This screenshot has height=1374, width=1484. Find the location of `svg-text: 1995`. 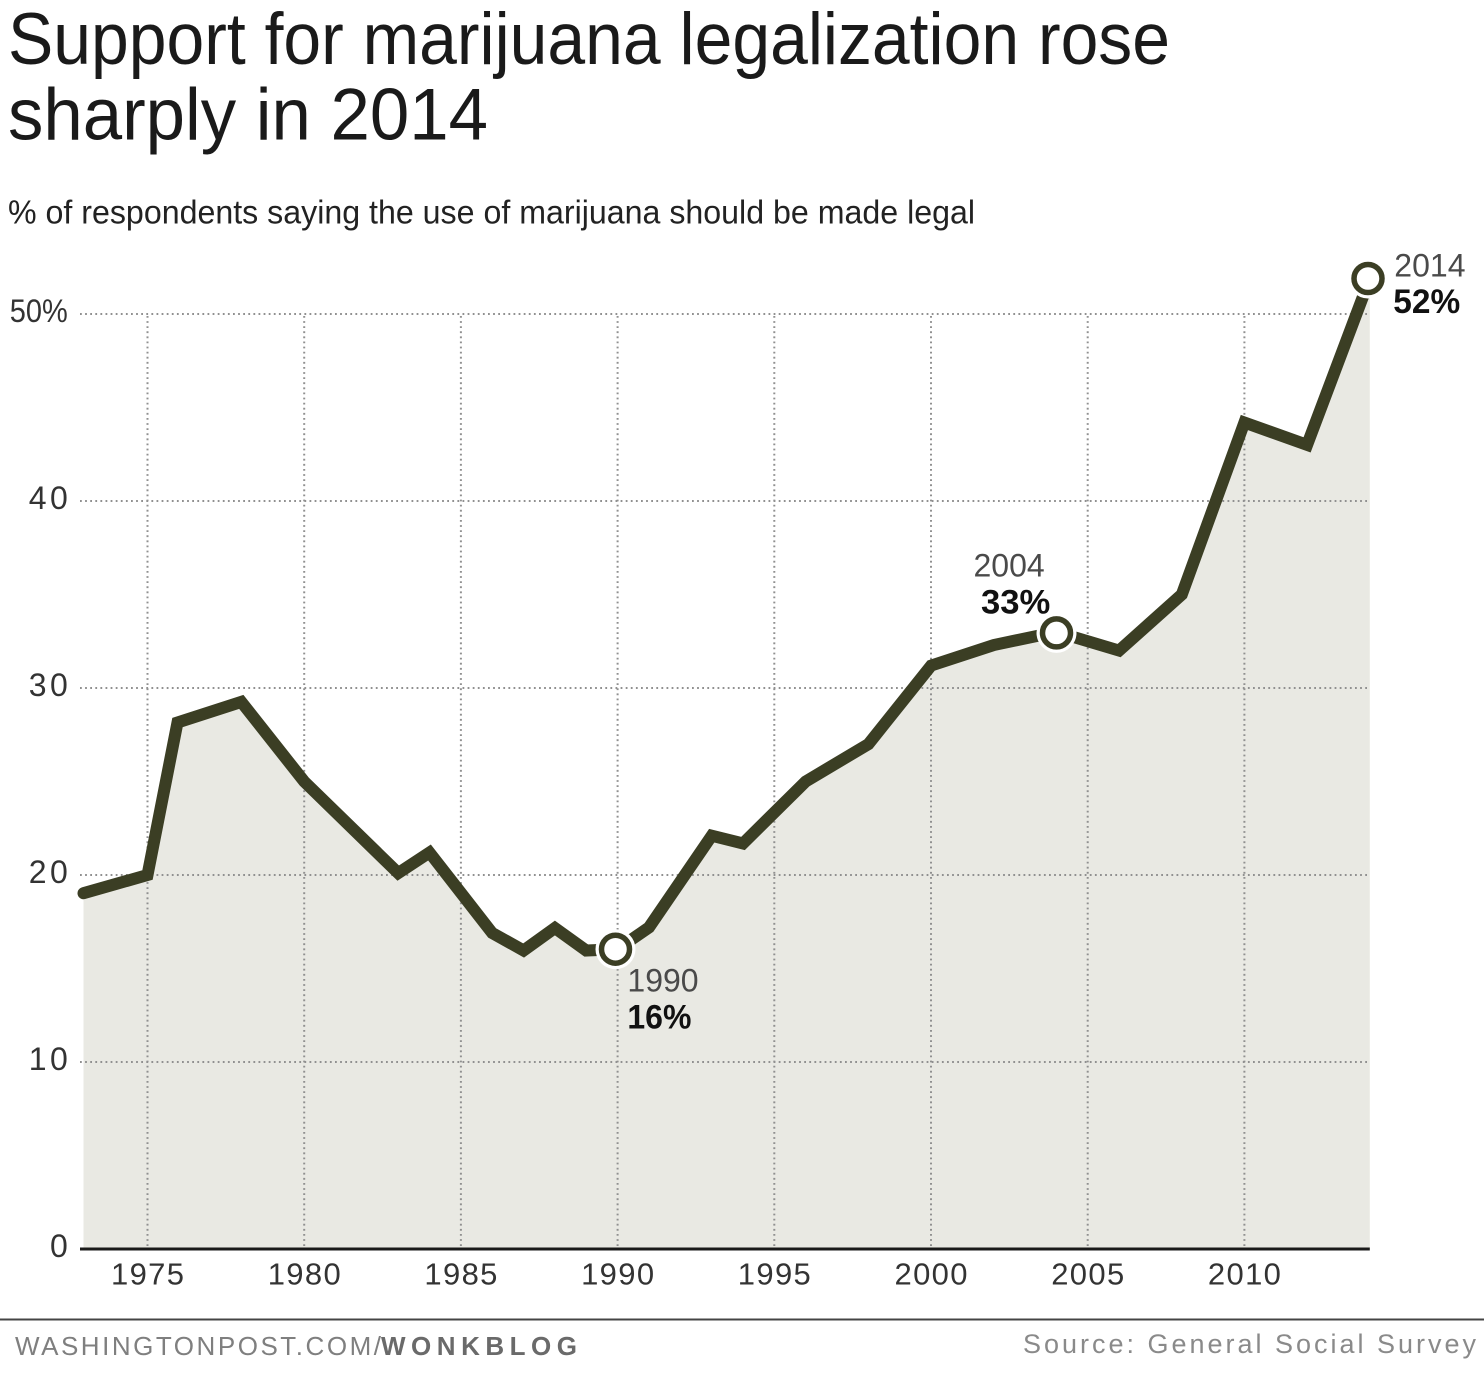

svg-text: 1995 is located at coordinates (774, 1274).